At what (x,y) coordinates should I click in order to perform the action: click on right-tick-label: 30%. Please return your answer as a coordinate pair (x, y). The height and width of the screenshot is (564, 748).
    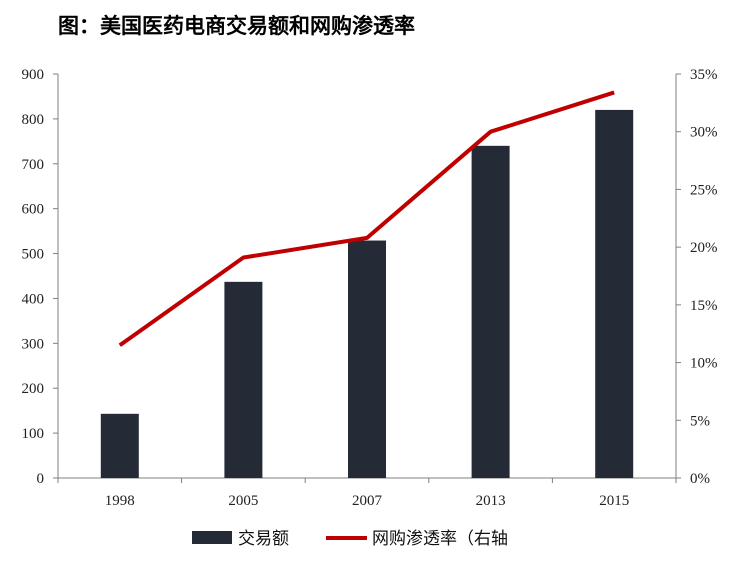
    Looking at the image, I should click on (704, 133).